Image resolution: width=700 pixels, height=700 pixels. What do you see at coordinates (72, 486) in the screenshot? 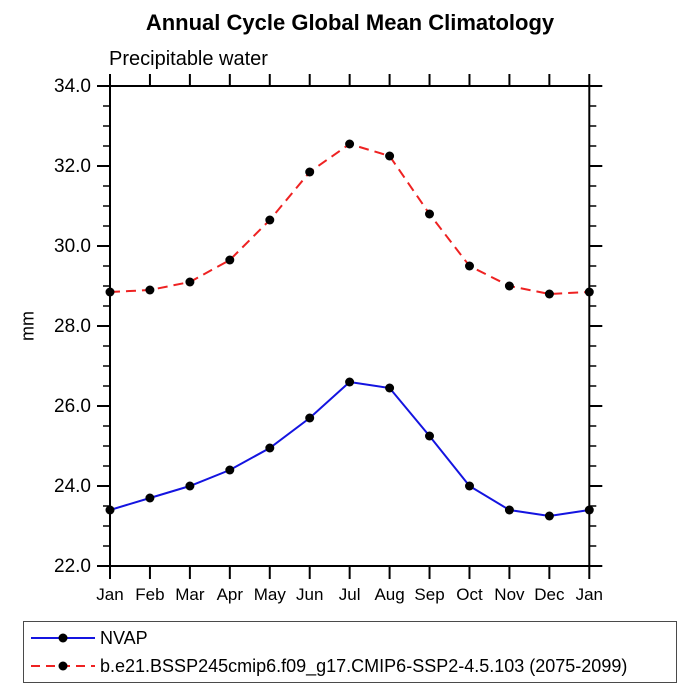
I see `y-axis-tick-label: 24.0` at bounding box center [72, 486].